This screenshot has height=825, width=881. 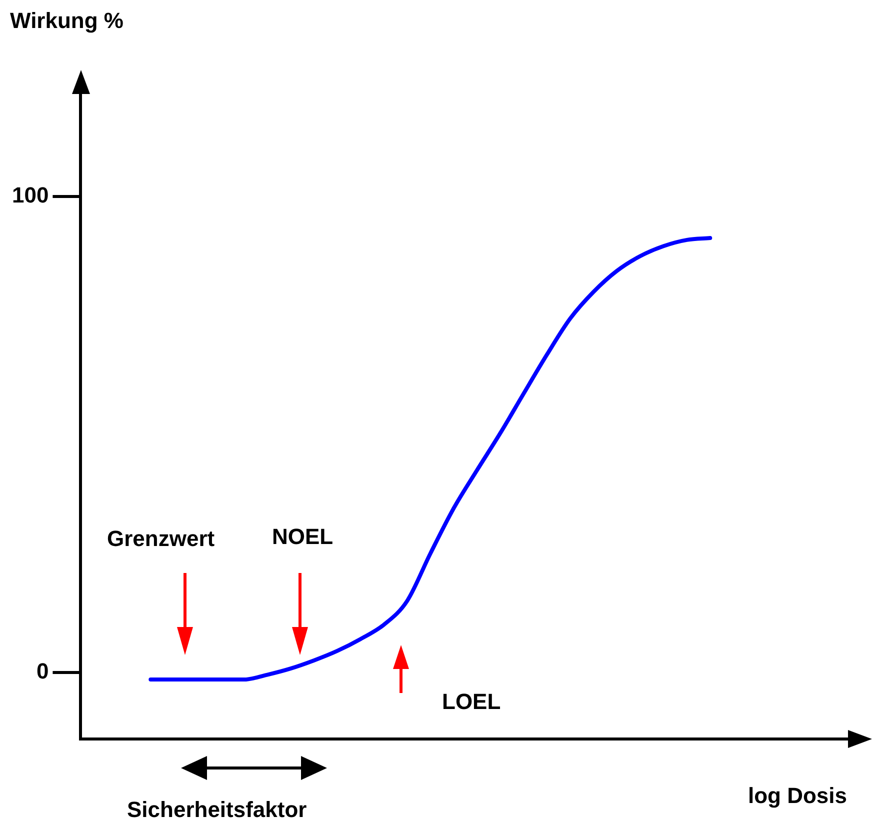 I want to click on x-axis-title: log Dosis, so click(x=798, y=796).